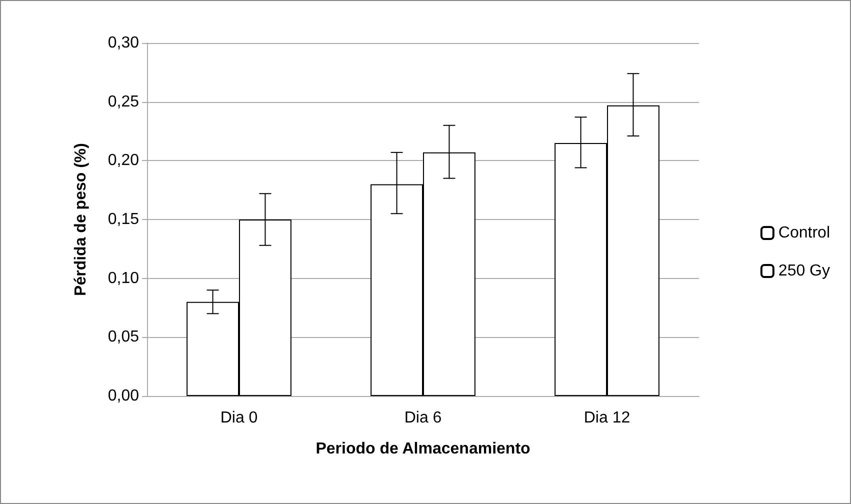  I want to click on x-axis-title: Periodo de Almacenamiento, so click(423, 449).